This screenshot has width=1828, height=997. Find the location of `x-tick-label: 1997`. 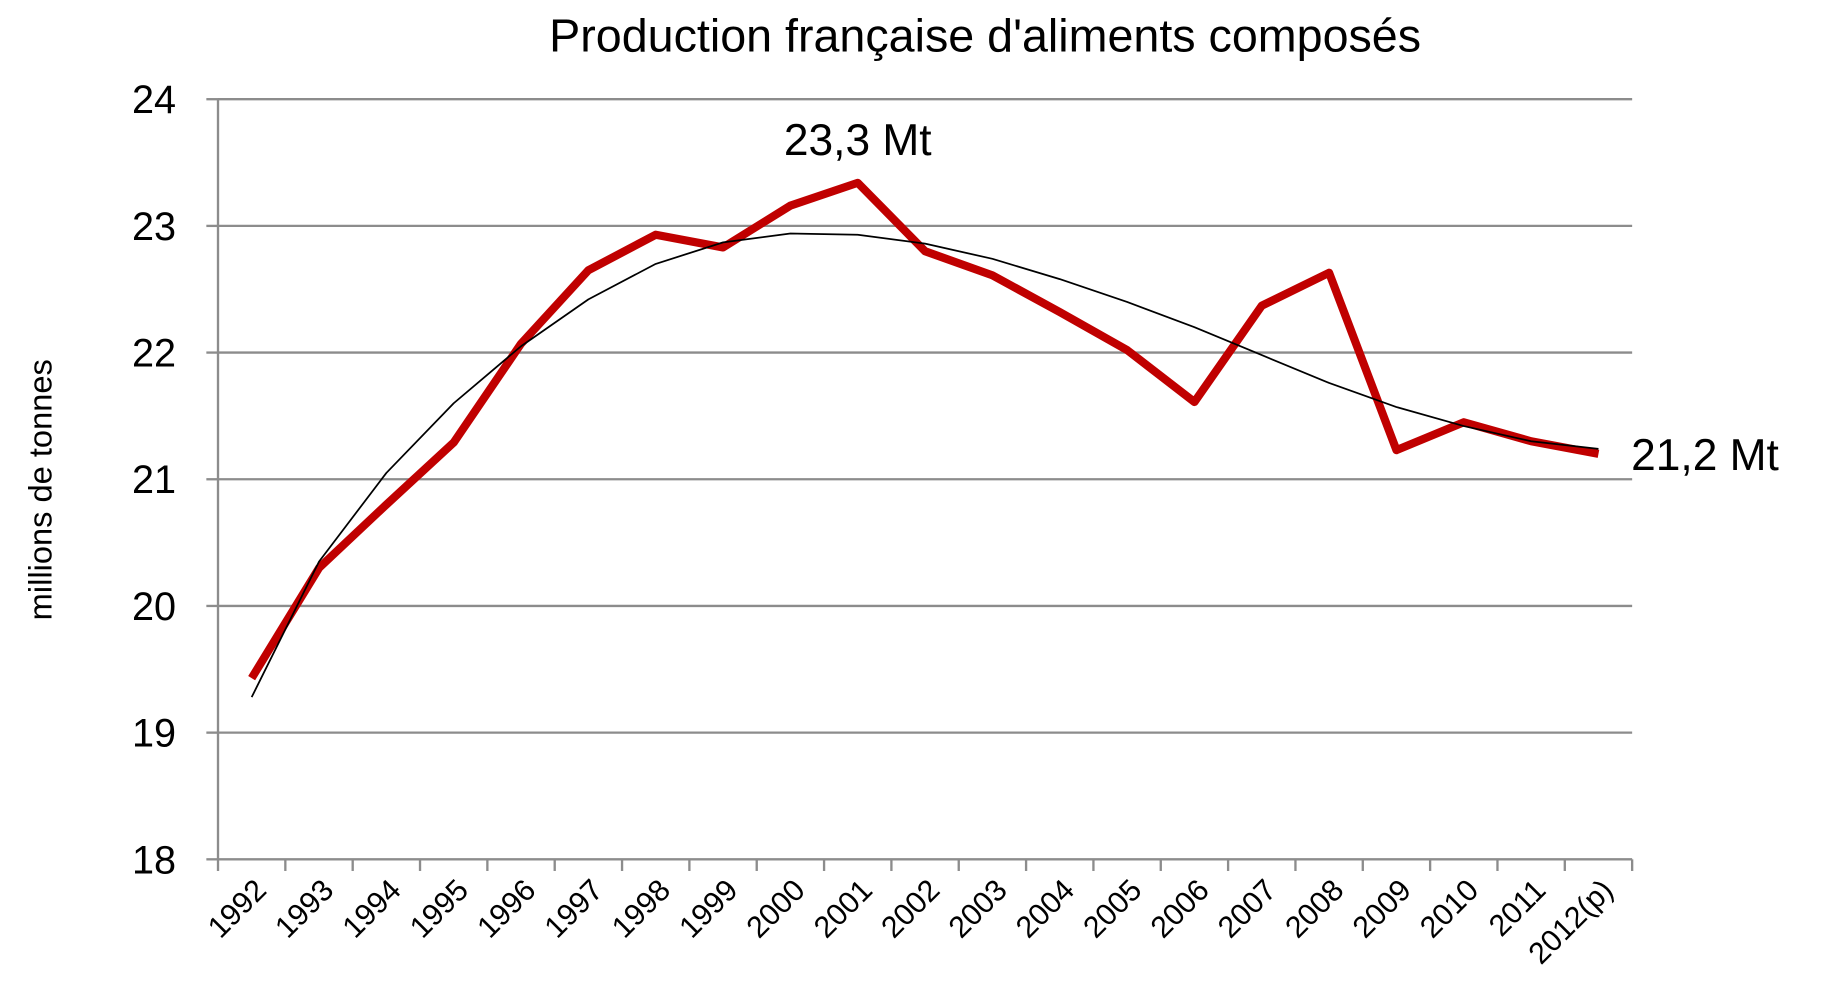

x-tick-label: 1997 is located at coordinates (574, 909).